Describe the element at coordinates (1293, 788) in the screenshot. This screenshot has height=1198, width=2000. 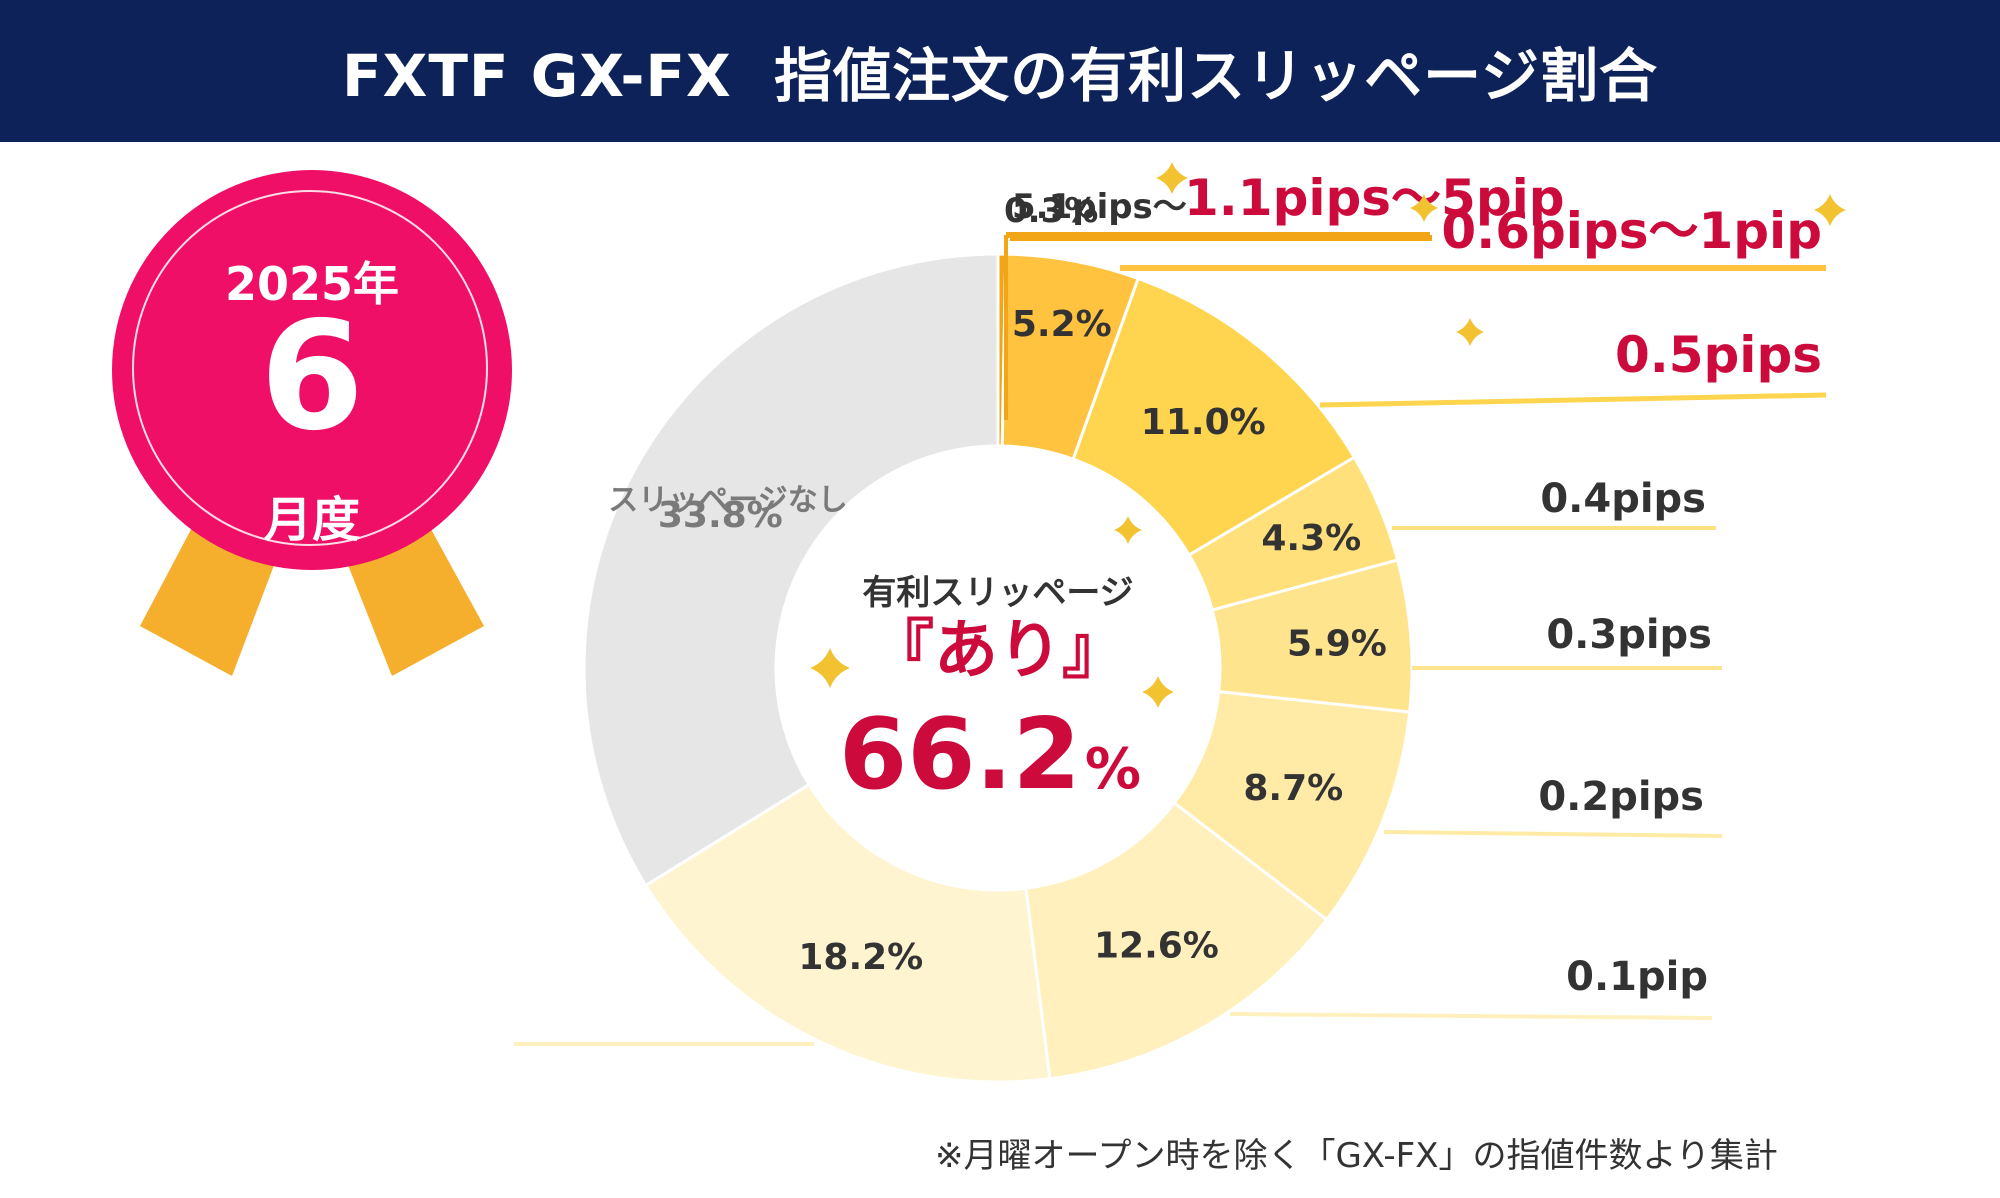
I see `slice-value-label-5: 8.7%` at that location.